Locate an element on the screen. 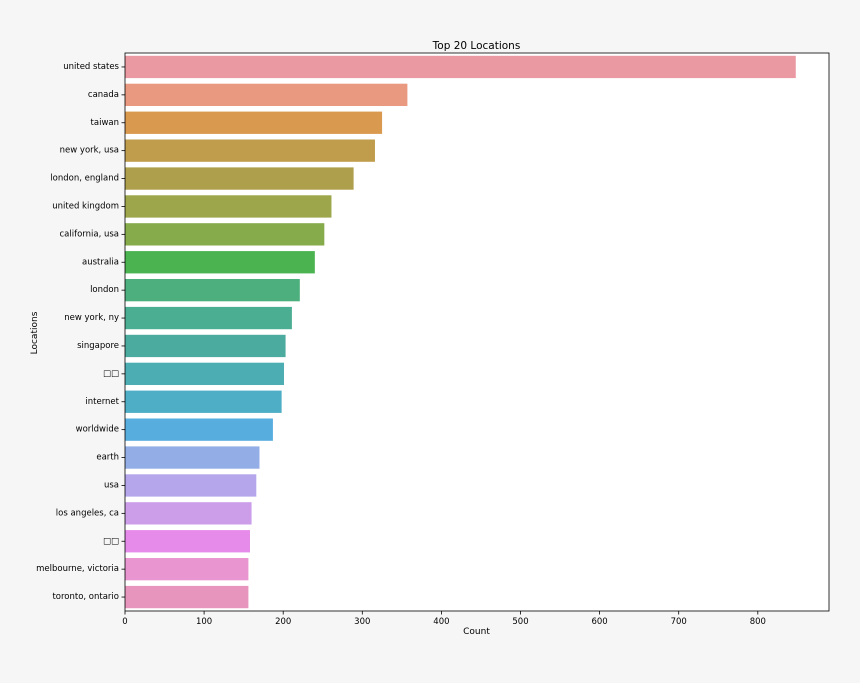  x-tick-label: 200 is located at coordinates (283, 622).